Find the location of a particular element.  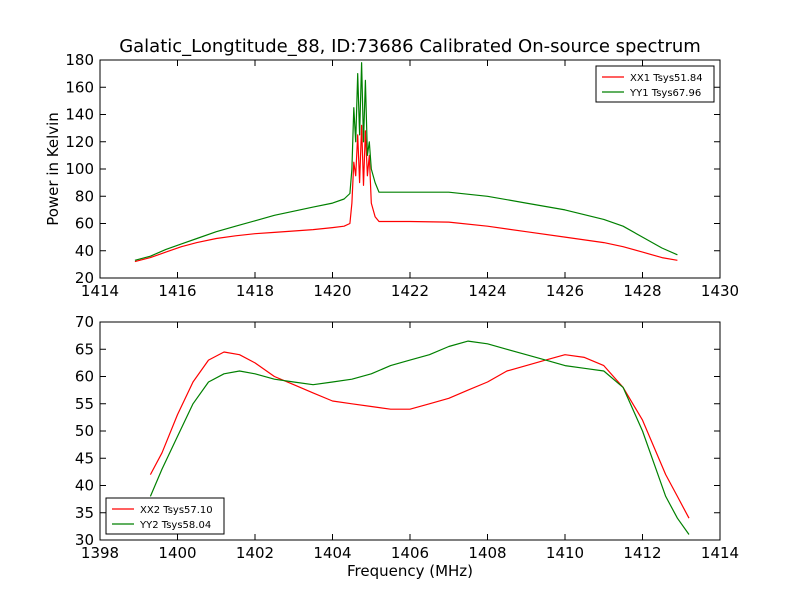

bottom-y-tick-label: 50 is located at coordinates (84, 431).